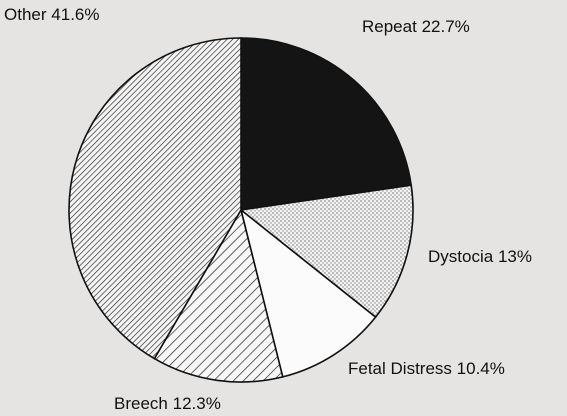 This screenshot has width=567, height=416. What do you see at coordinates (197, 403) in the screenshot?
I see `value-label: 12.3%` at bounding box center [197, 403].